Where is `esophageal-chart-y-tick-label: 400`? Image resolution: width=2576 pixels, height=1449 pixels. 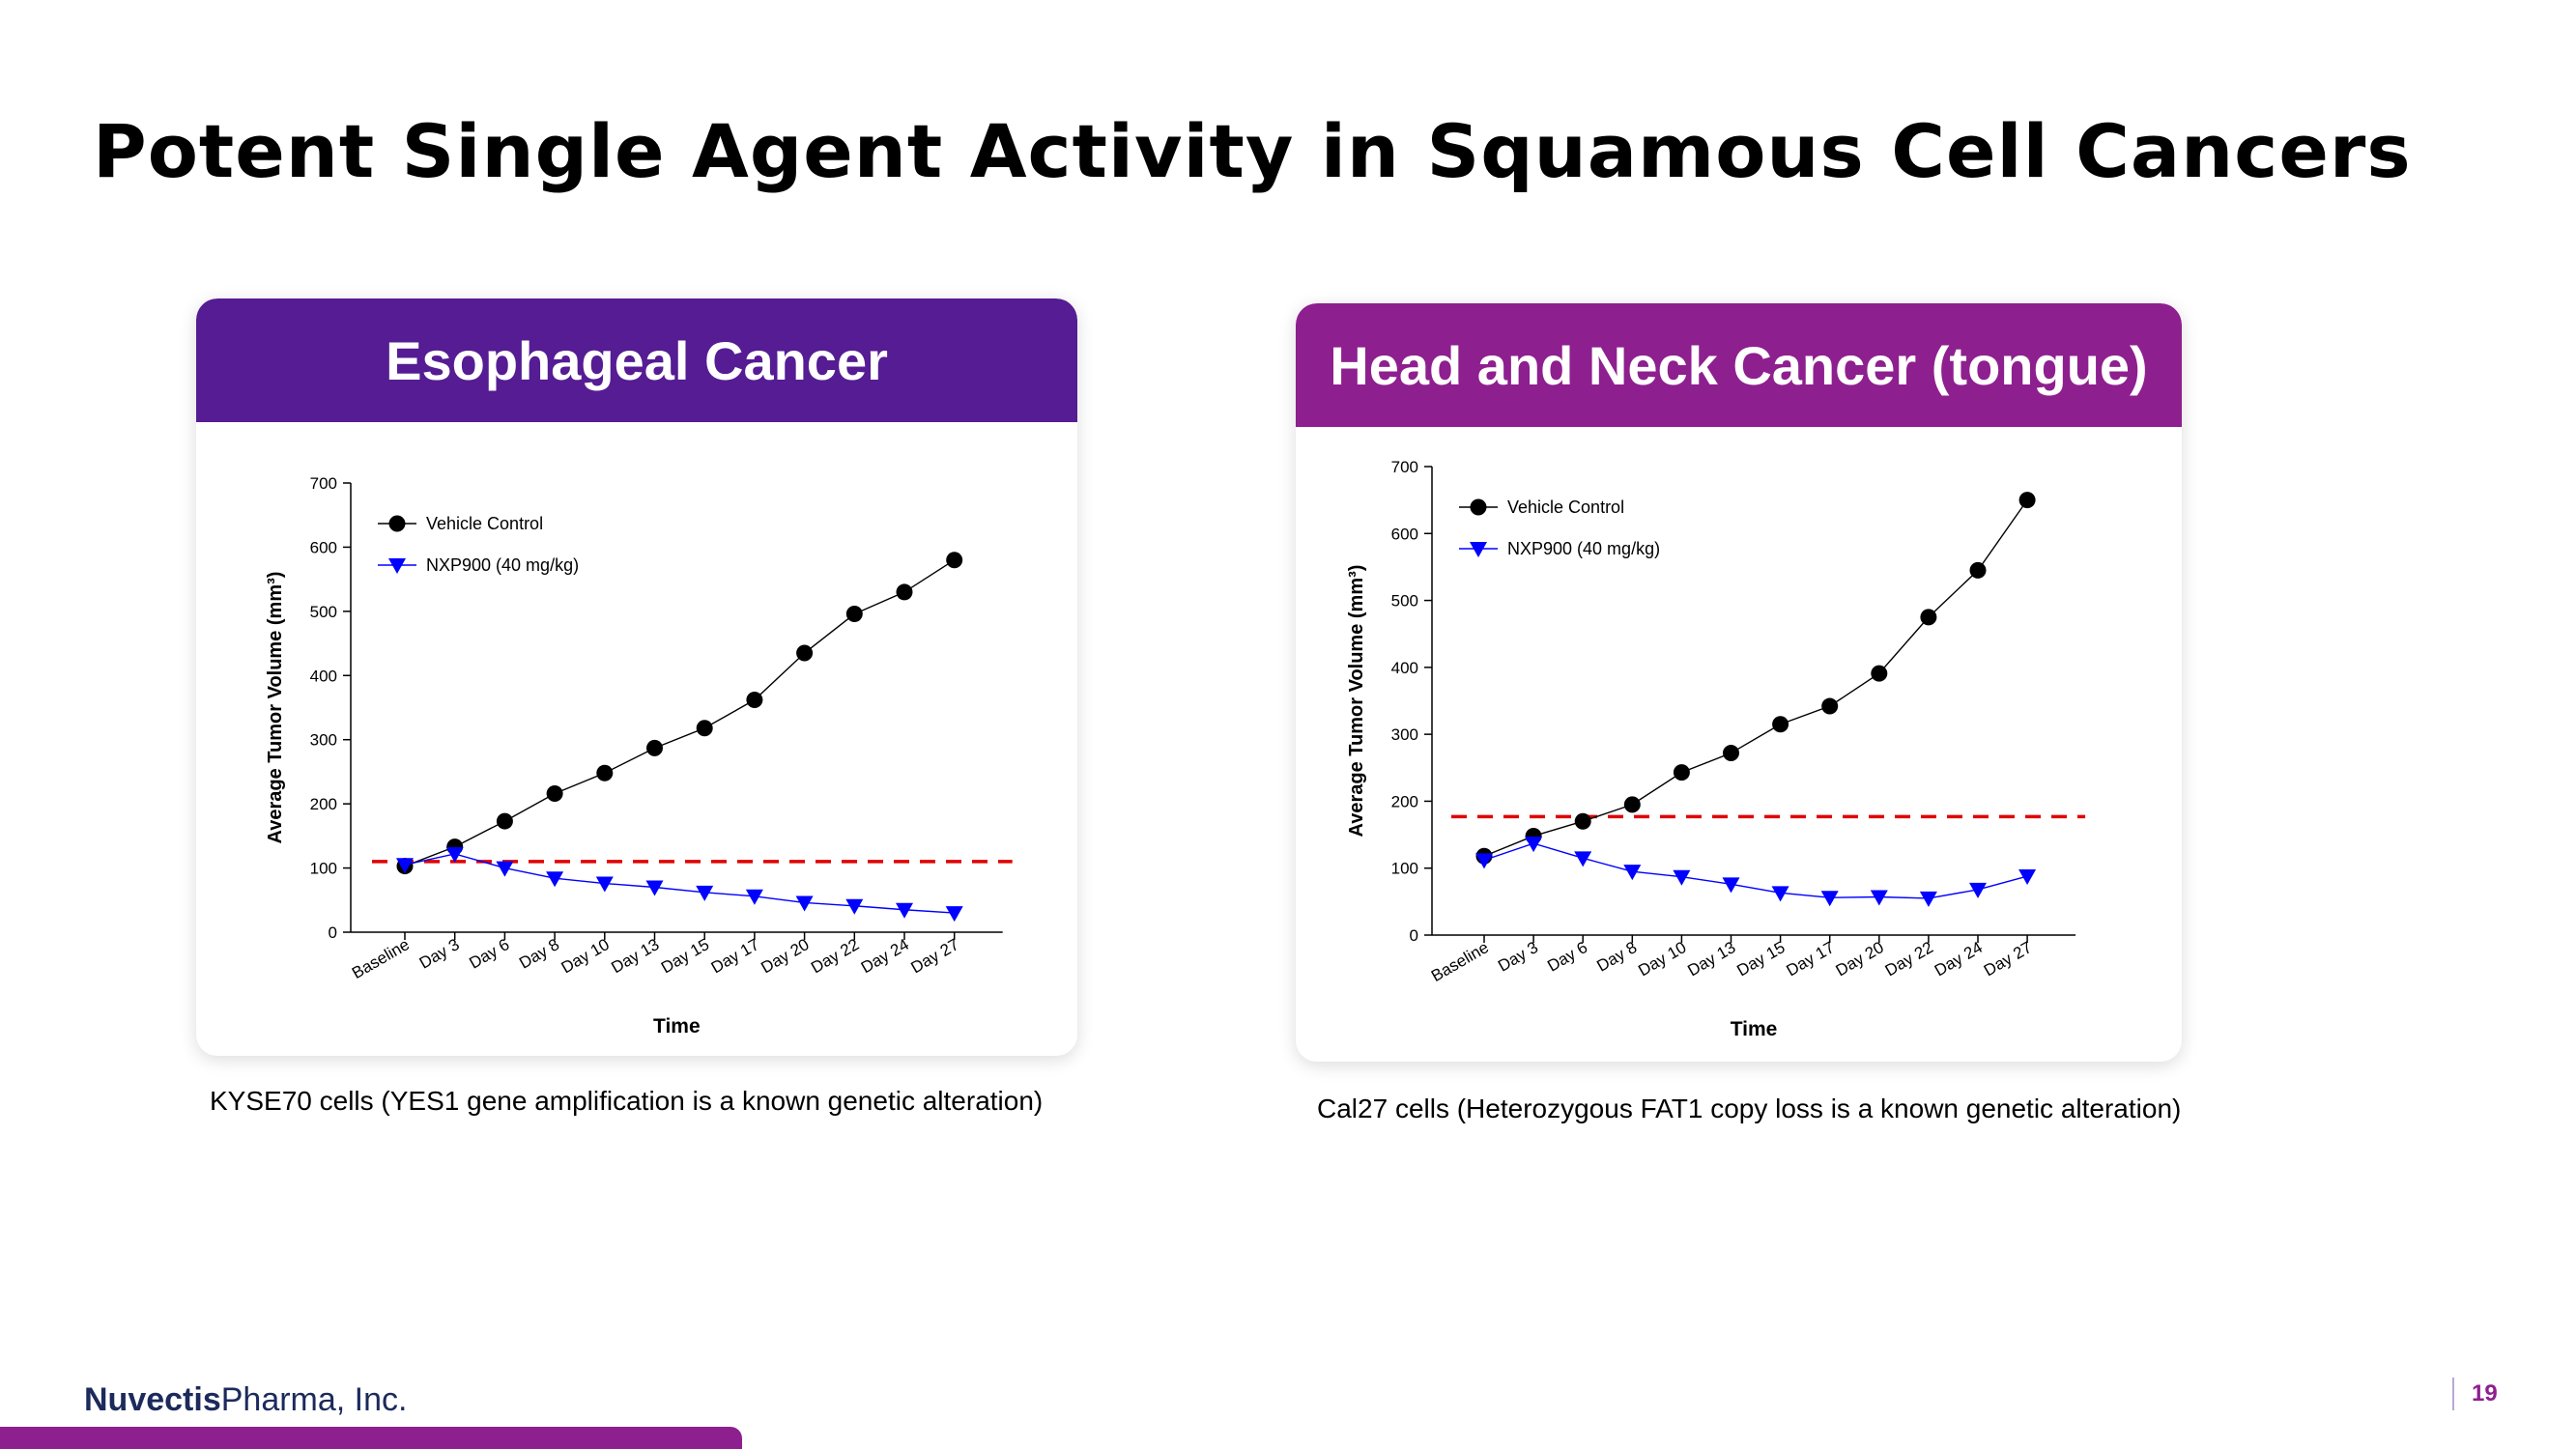
esophageal-chart-y-tick-label: 400 is located at coordinates (324, 676).